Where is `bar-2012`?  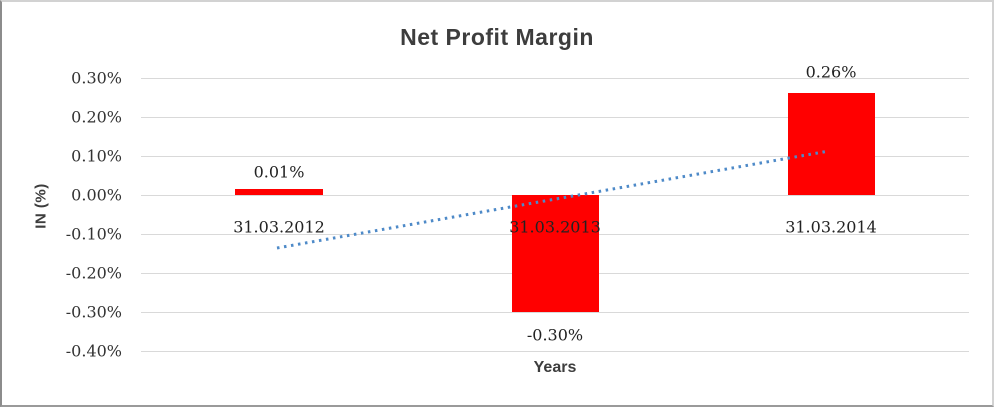
bar-2012 is located at coordinates (279, 192).